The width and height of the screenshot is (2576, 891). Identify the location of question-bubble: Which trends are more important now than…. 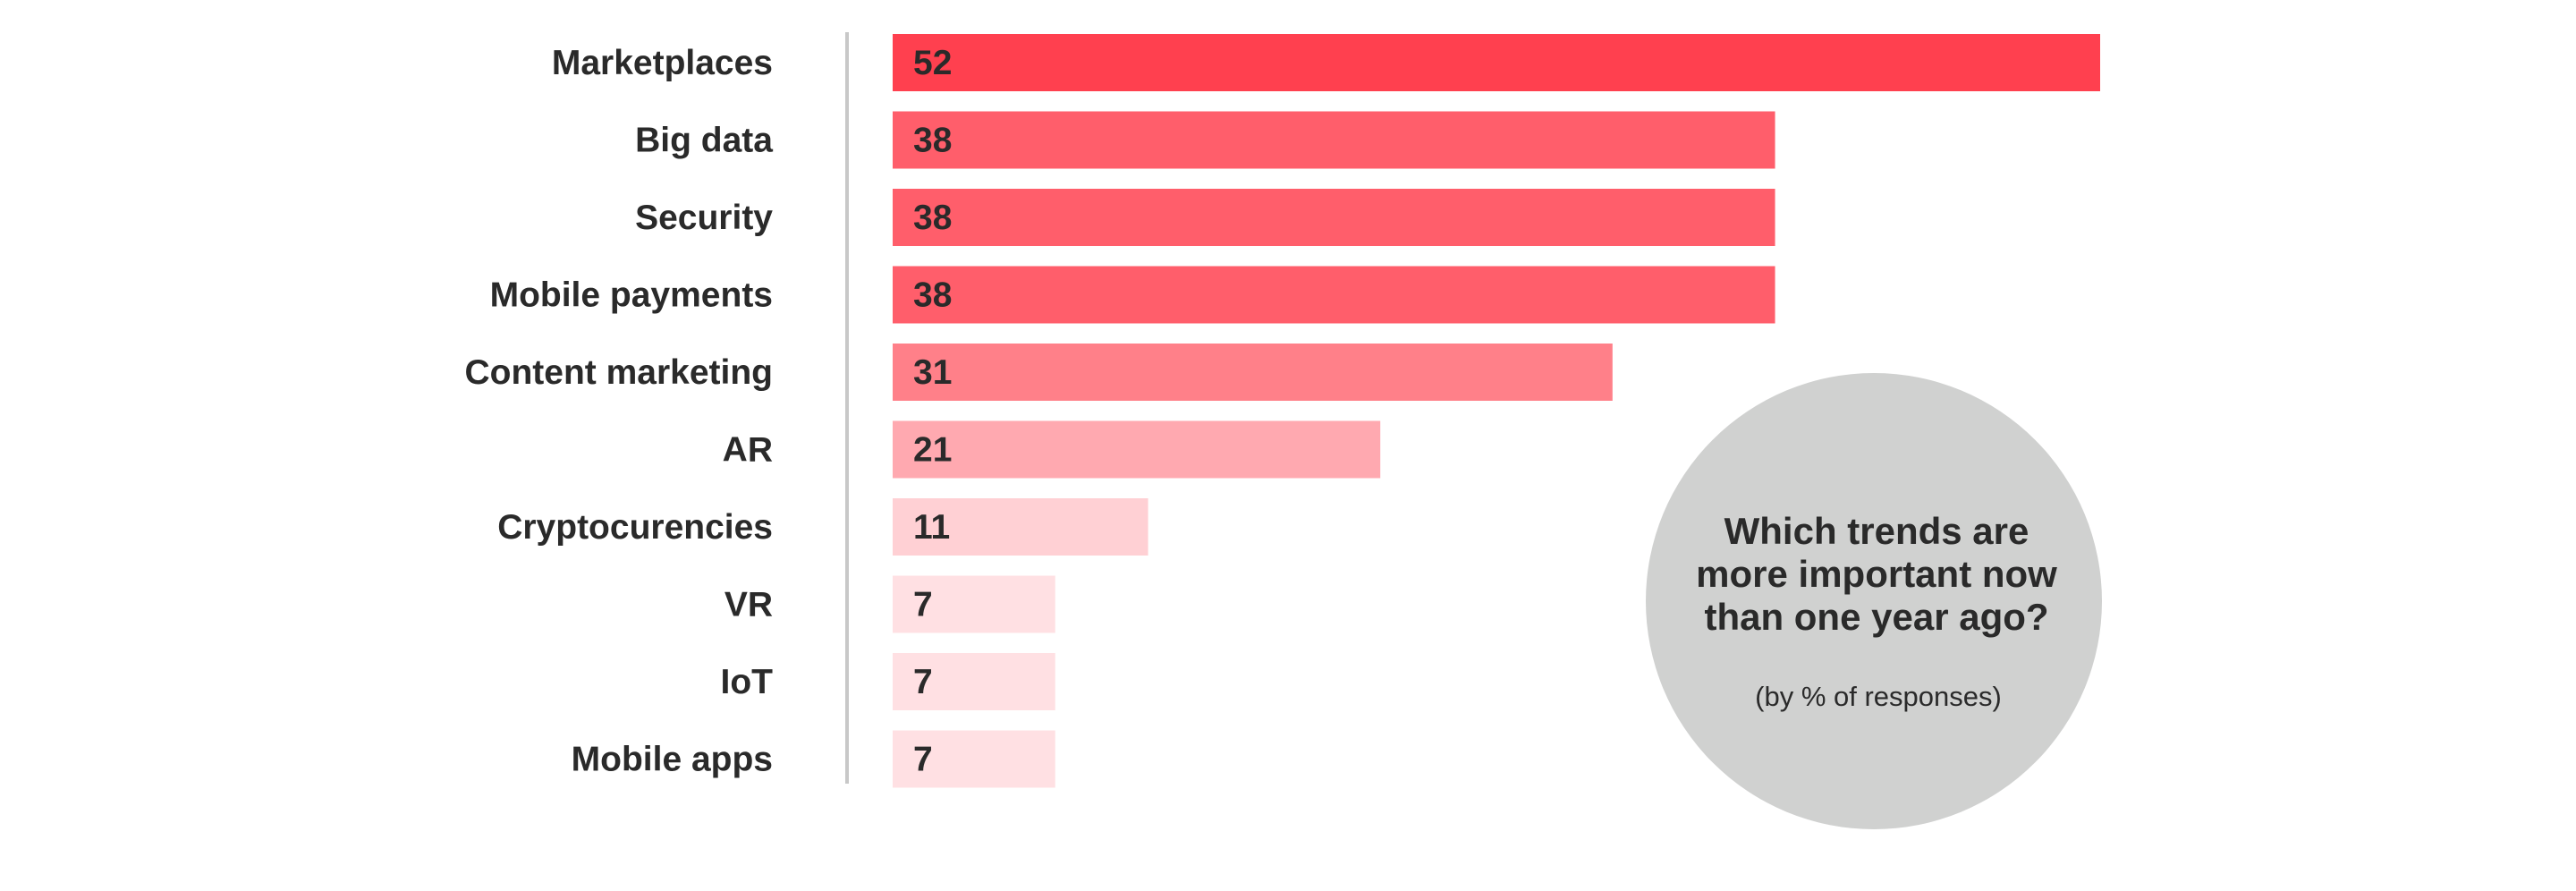
(1874, 601).